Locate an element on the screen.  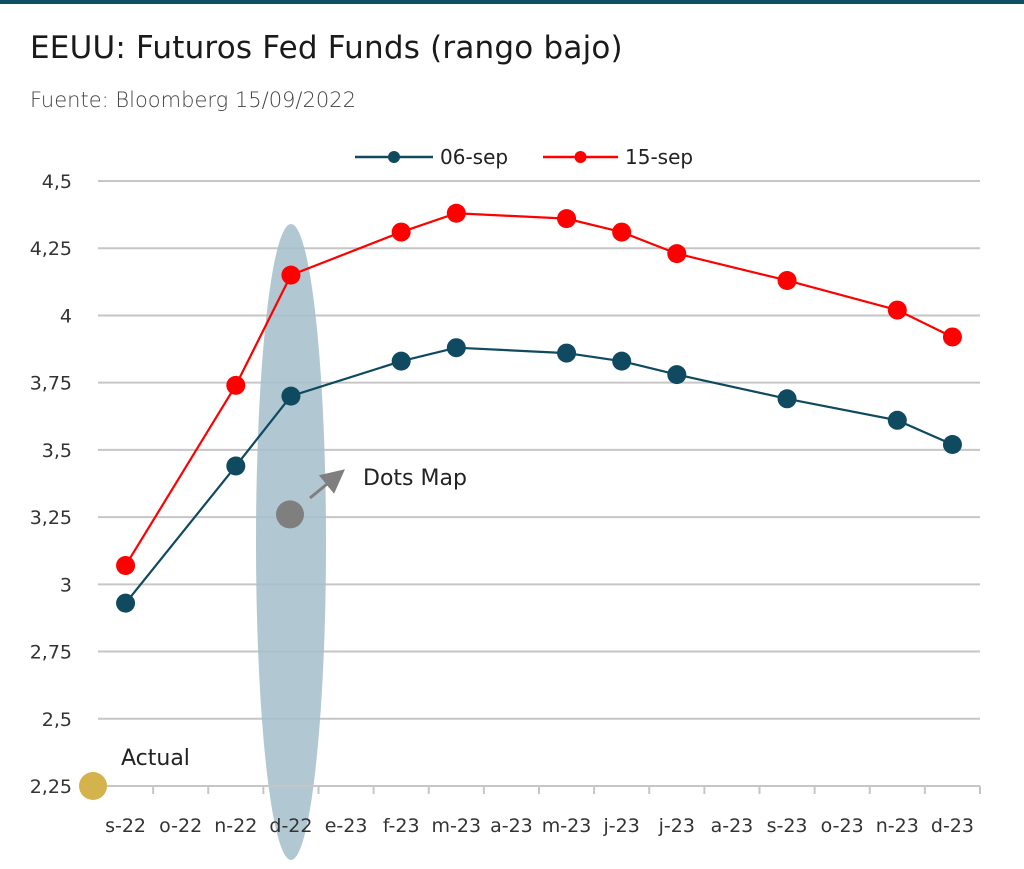
legend-label: 06-sep is located at coordinates (474, 157).